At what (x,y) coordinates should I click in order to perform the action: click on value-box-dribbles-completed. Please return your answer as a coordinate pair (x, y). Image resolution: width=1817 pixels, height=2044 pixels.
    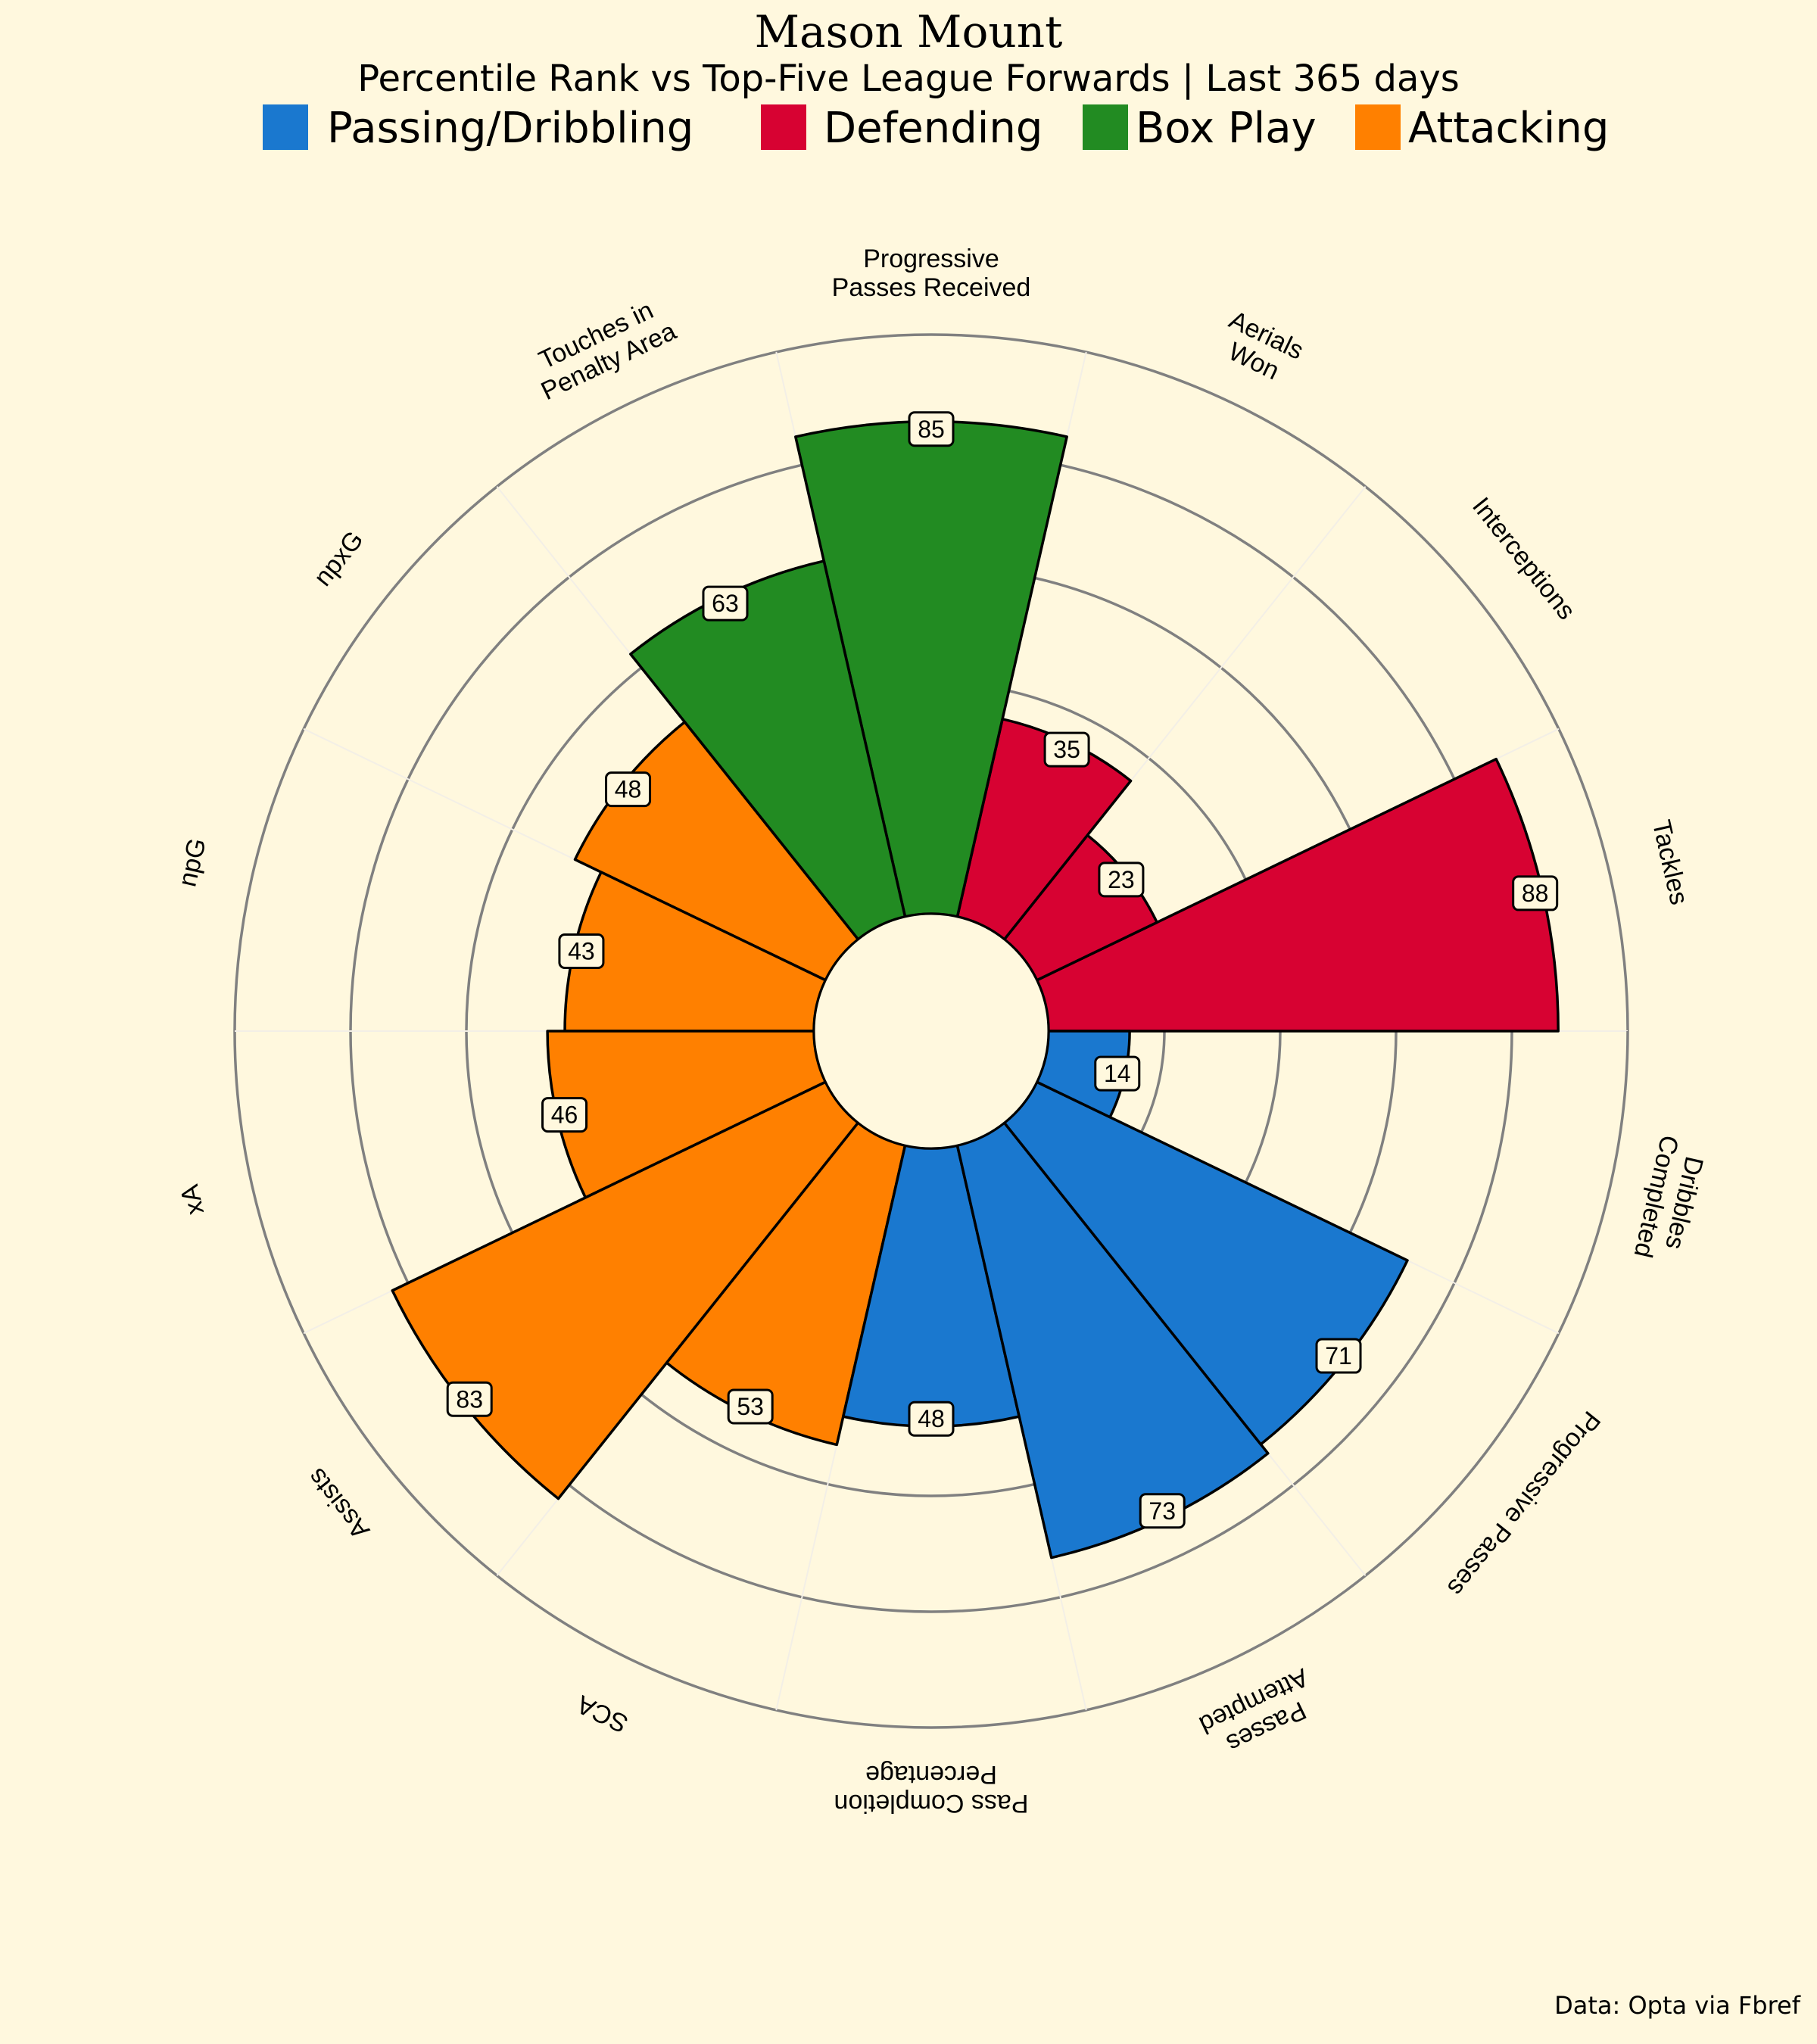
    Looking at the image, I should click on (1117, 1073).